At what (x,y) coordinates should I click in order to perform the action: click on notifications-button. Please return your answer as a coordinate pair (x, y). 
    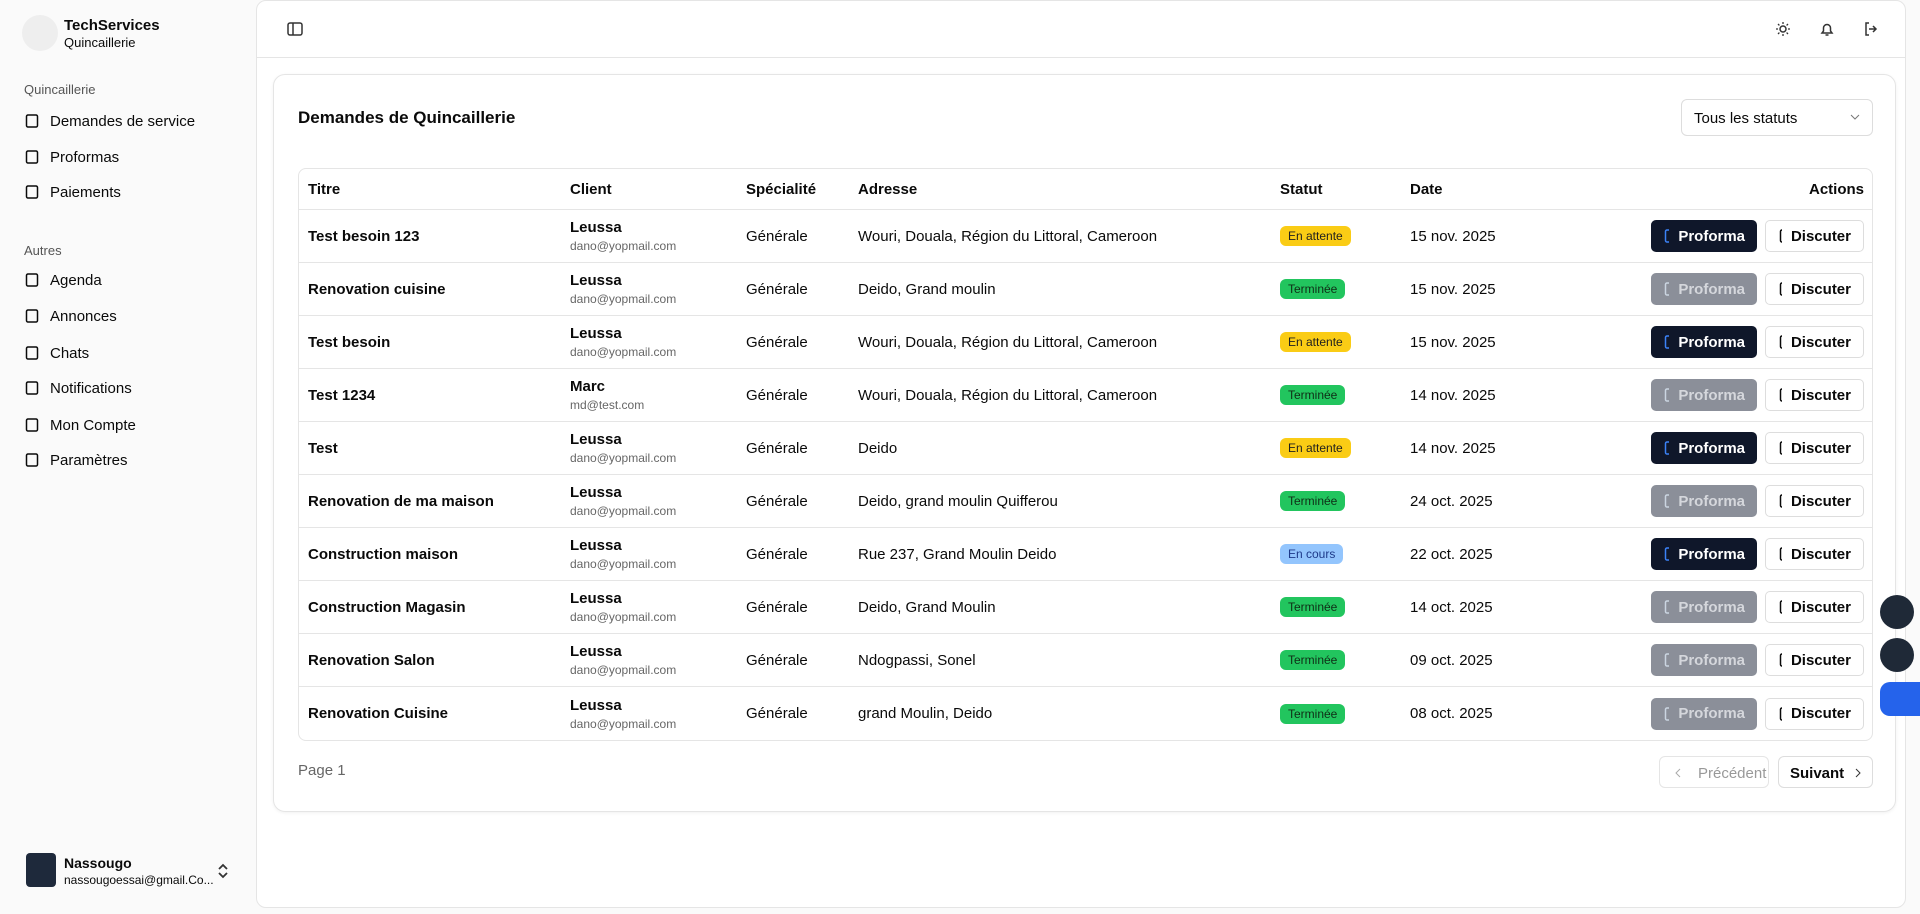
    Looking at the image, I should click on (1827, 29).